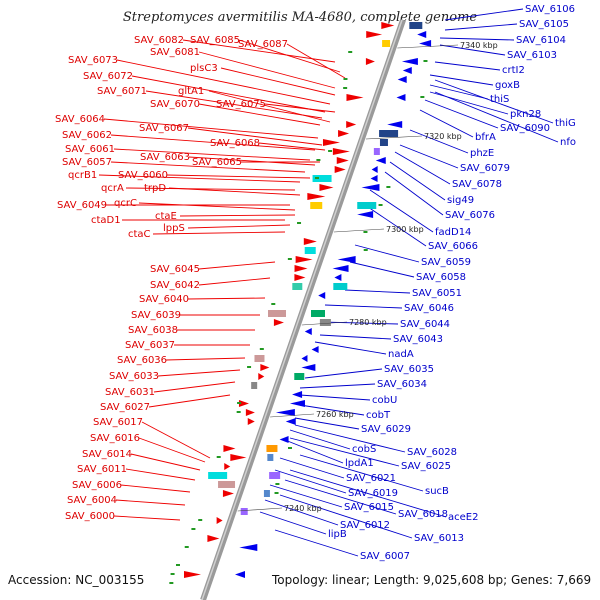 This screenshot has width=600, height=600. What do you see at coordinates (107, 454) in the screenshot?
I see `forward-gene-label: SAV_6014` at bounding box center [107, 454].